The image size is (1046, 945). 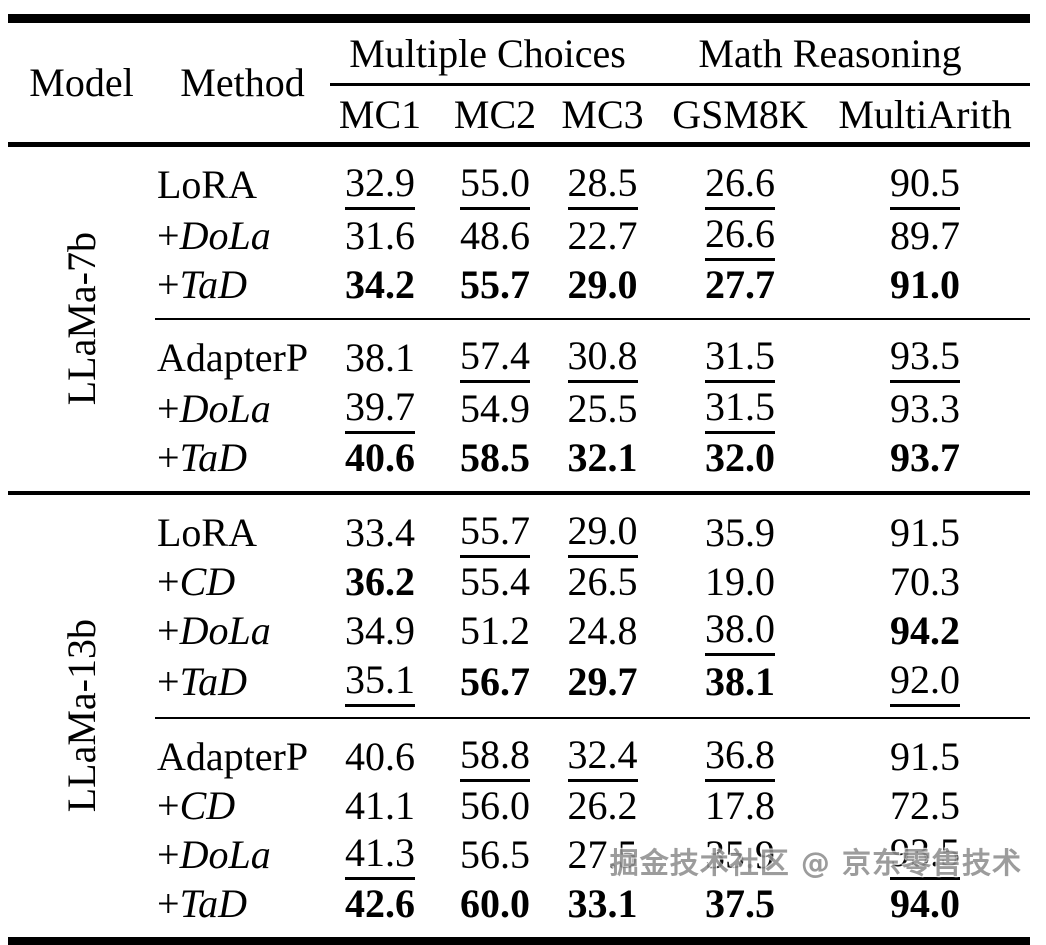 I want to click on metric-value: 55.7, so click(x=495, y=284).